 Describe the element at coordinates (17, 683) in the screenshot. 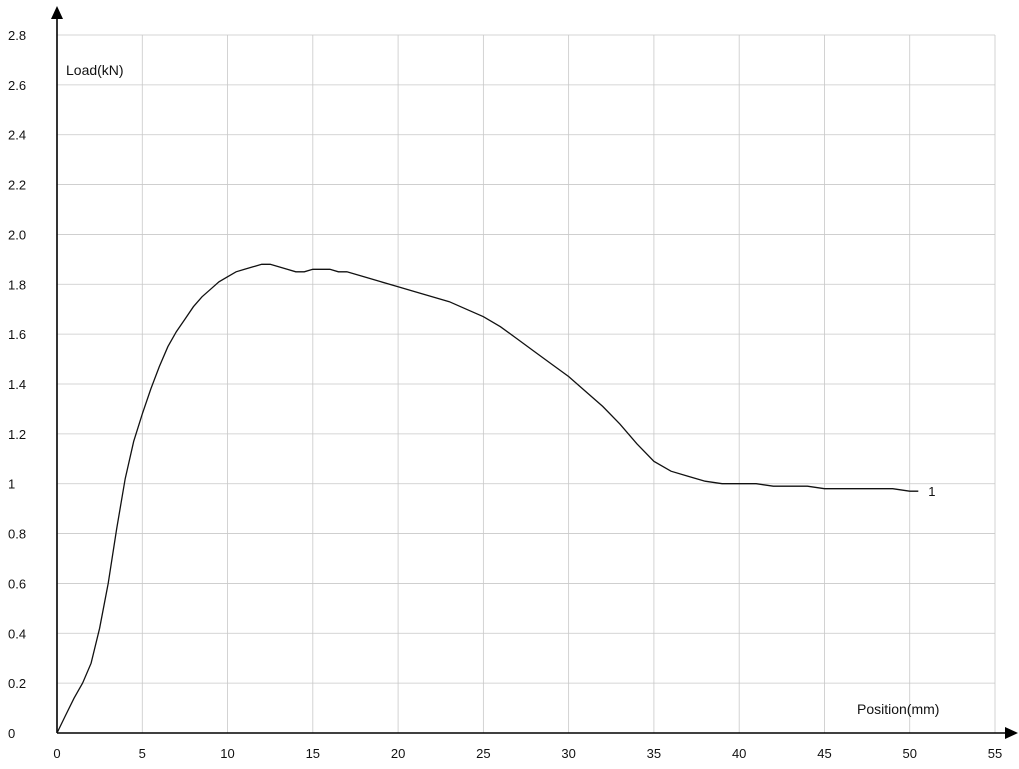

I see `y-tick-label: 0.2` at that location.